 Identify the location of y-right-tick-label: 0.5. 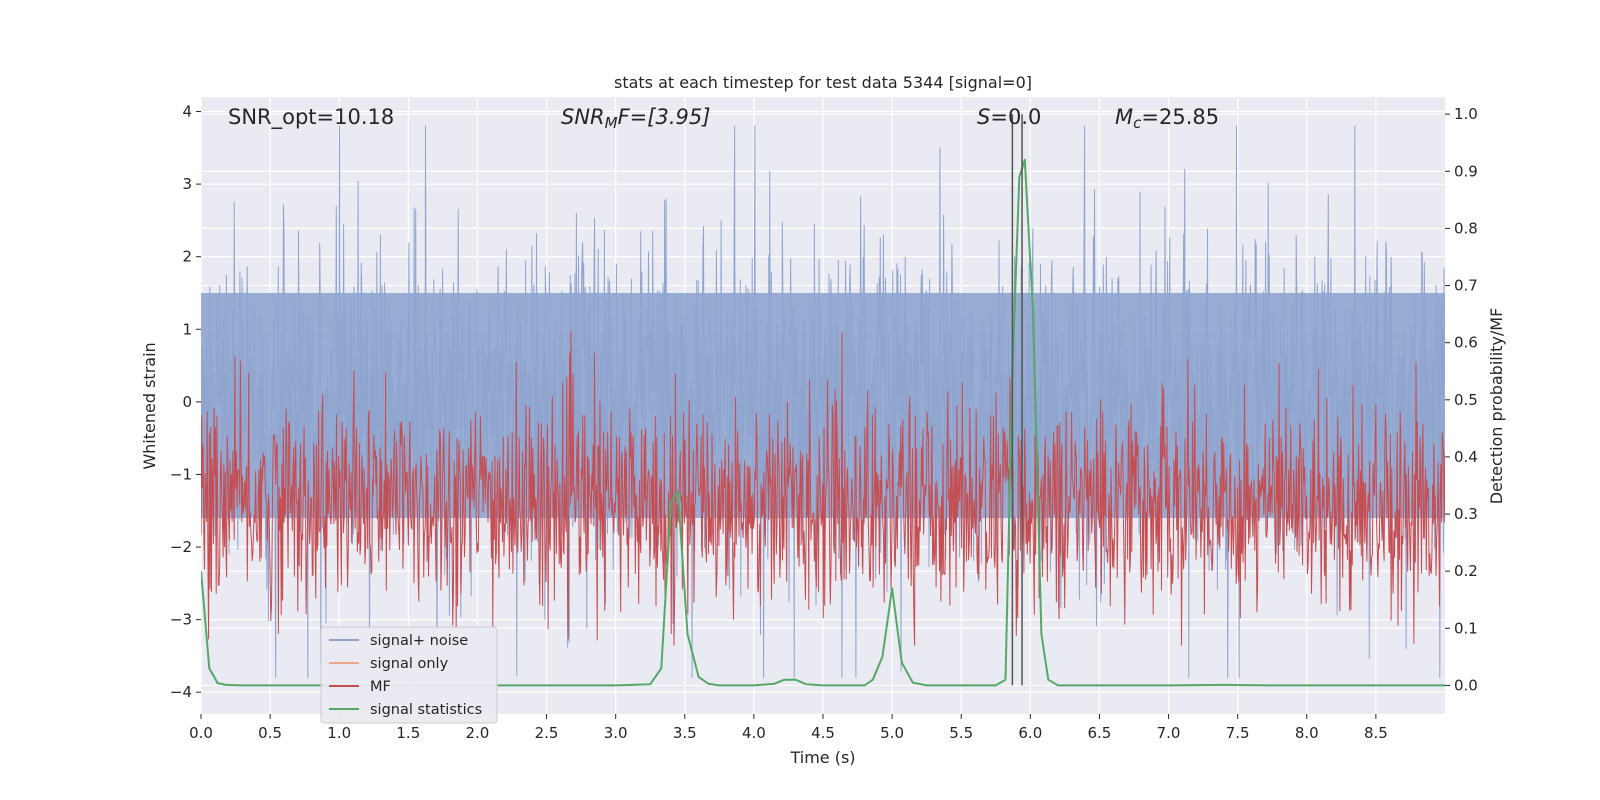
(1466, 400).